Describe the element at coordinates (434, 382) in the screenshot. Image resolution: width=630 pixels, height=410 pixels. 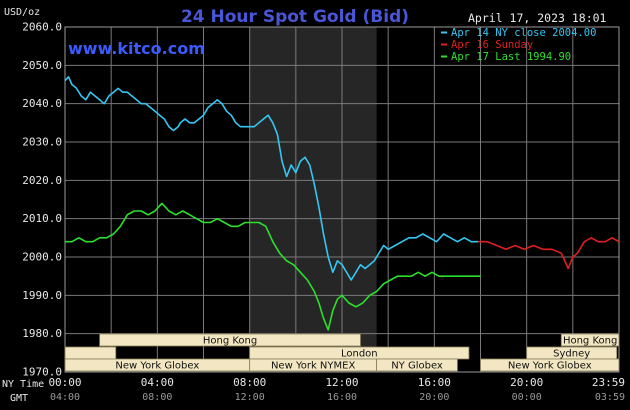
I see `ny-time-tick: 16:00` at that location.